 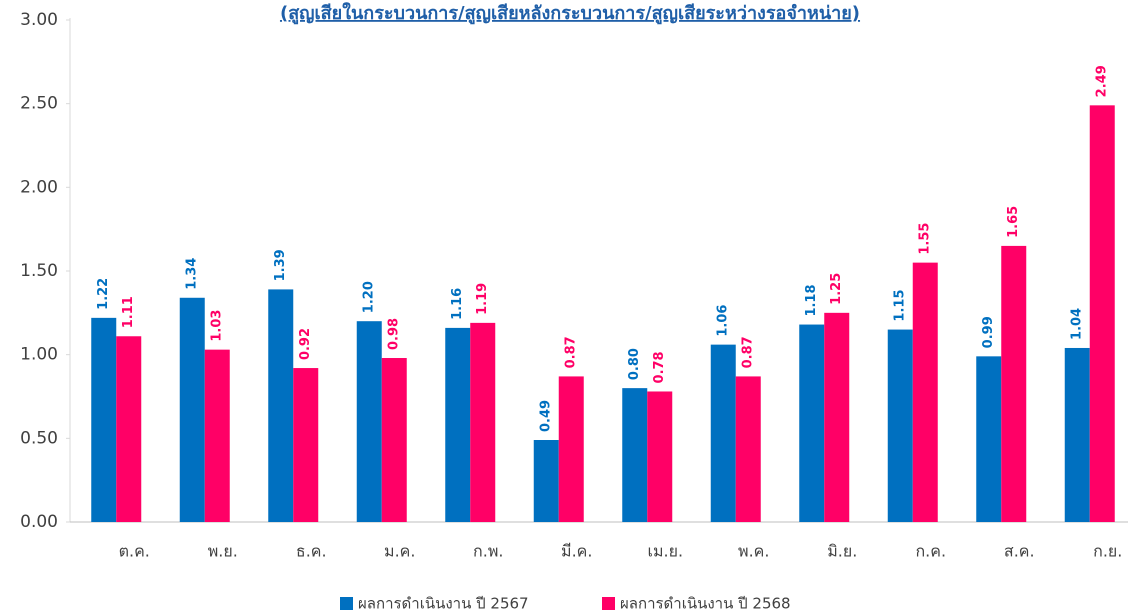 I want to click on x-tick-label: เม.ย., so click(x=665, y=551).